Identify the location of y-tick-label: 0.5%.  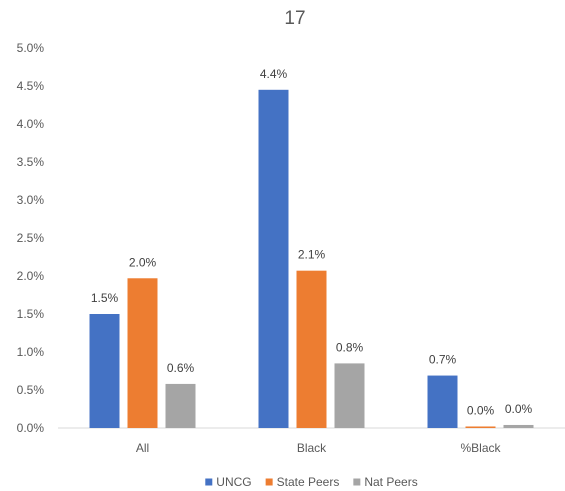
(31, 390).